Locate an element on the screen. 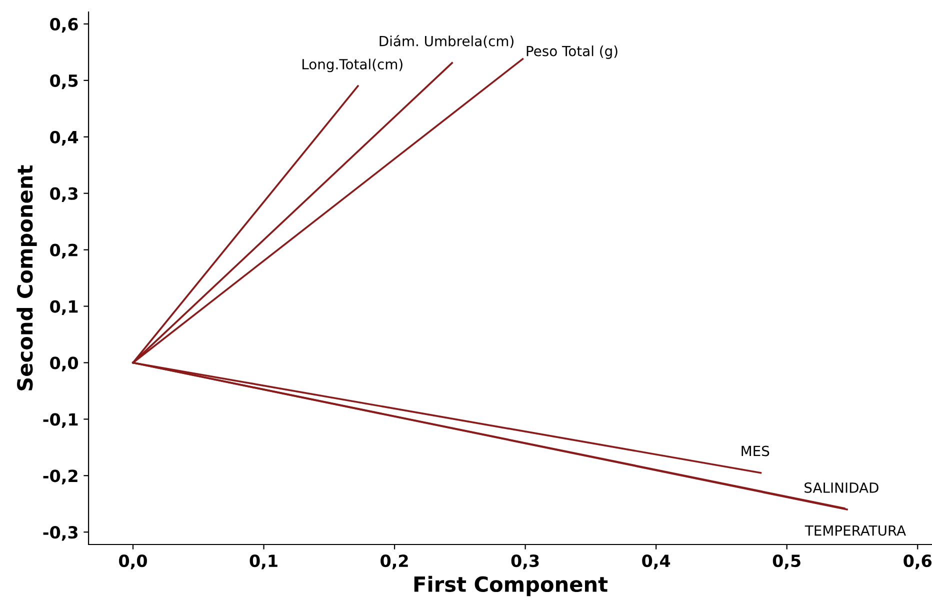 Image resolution: width=932 pixels, height=605 pixels. y-tick-label: 0,6 is located at coordinates (64, 25).